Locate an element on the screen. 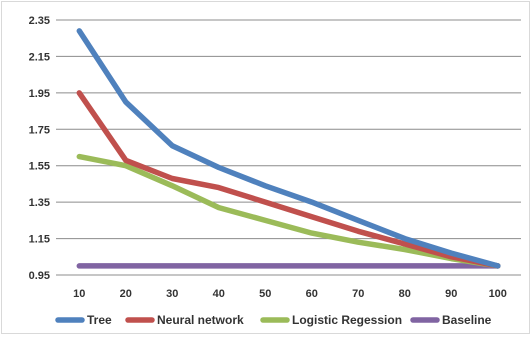  x-tick-label: 60 is located at coordinates (312, 294).